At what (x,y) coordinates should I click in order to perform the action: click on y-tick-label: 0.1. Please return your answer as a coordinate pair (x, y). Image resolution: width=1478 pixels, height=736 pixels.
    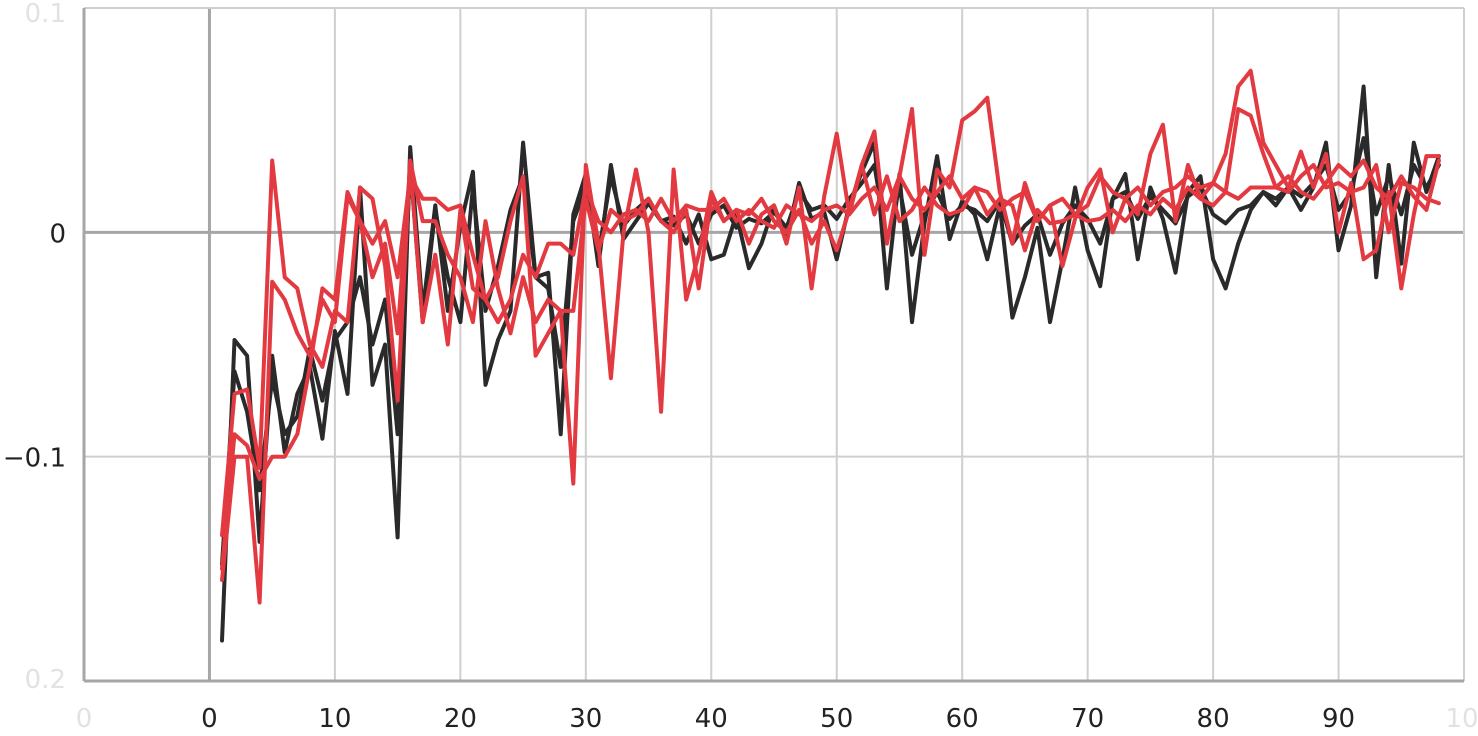
    Looking at the image, I should click on (45, 14).